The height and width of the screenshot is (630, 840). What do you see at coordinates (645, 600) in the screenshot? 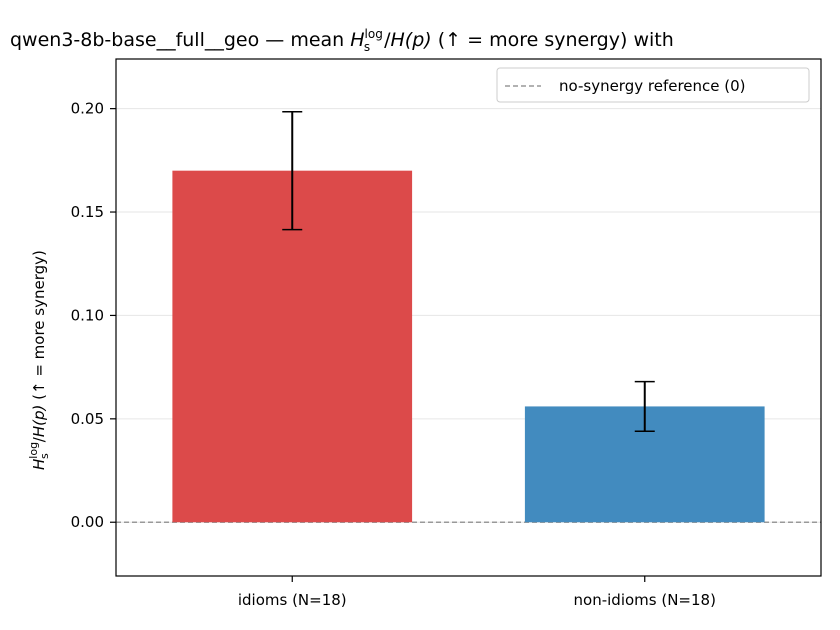
I see `x-tick-label: non-idioms (N=18)` at bounding box center [645, 600].